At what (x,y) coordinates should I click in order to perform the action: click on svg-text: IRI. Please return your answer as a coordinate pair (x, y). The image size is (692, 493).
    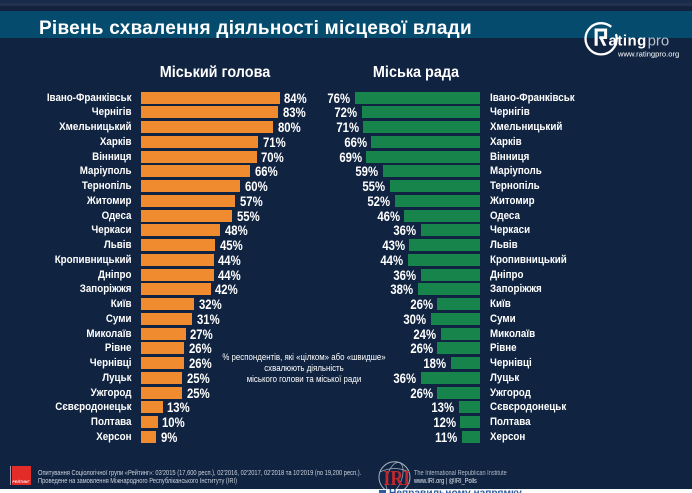
    Looking at the image, I should click on (397, 479).